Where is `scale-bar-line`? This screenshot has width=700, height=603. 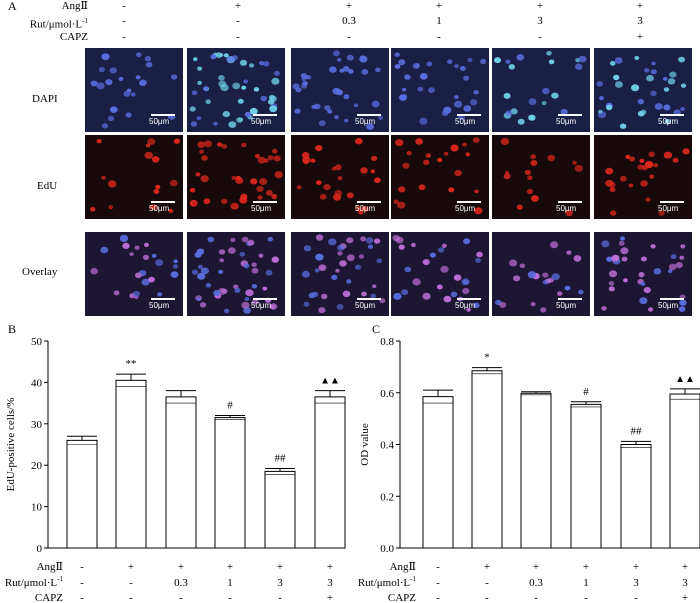 scale-bar-line is located at coordinates (469, 299).